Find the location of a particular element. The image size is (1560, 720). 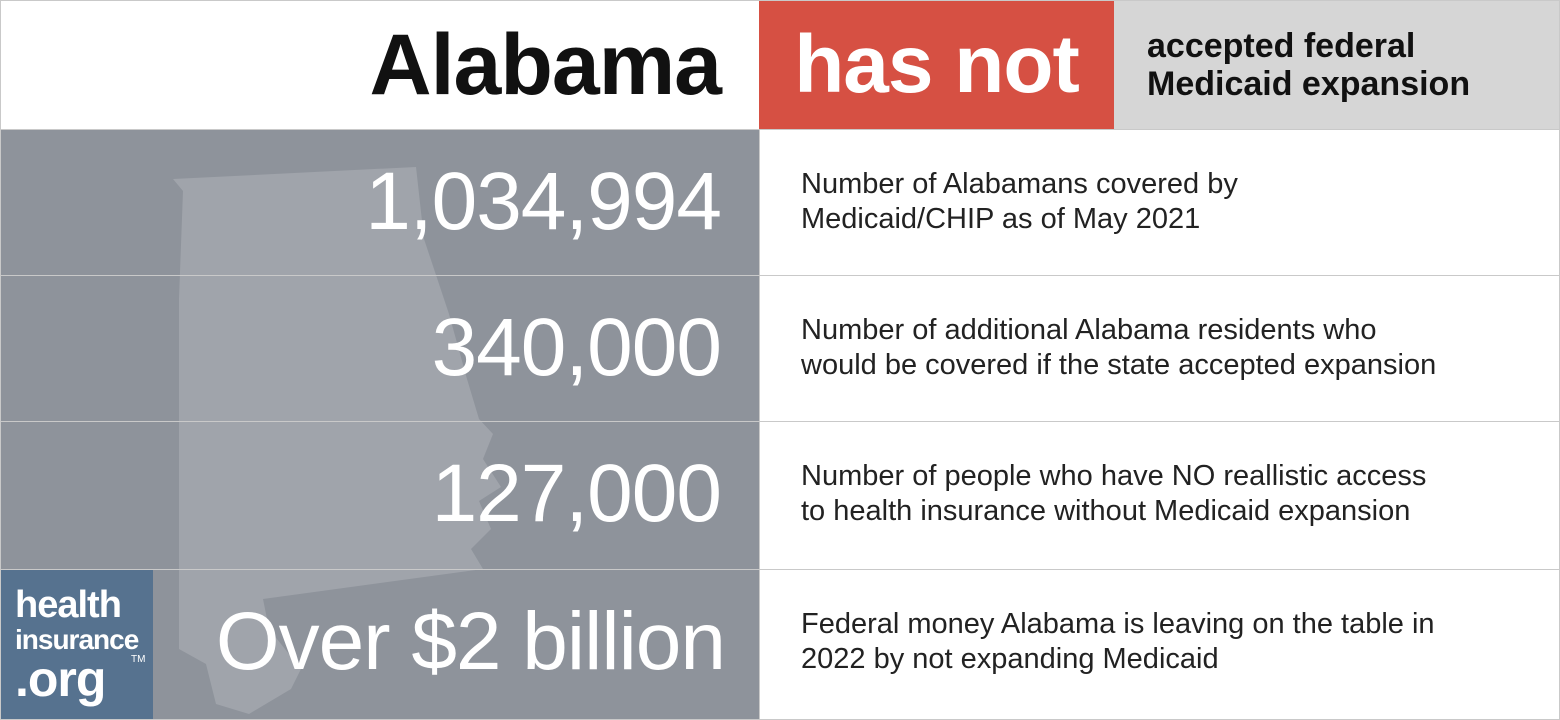

stat-value-covered: 1,034,994 is located at coordinates (543, 201).